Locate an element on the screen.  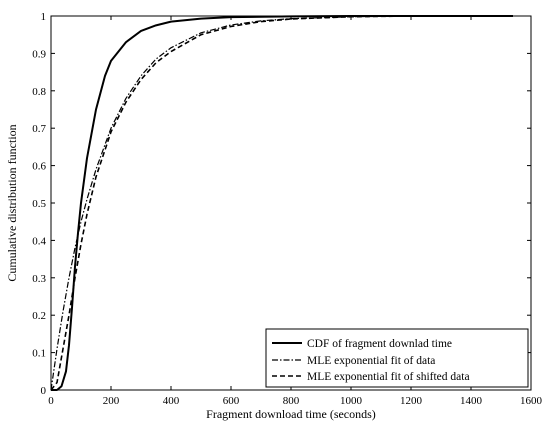
y-tick-label-9: 0.9 is located at coordinates (39, 54).